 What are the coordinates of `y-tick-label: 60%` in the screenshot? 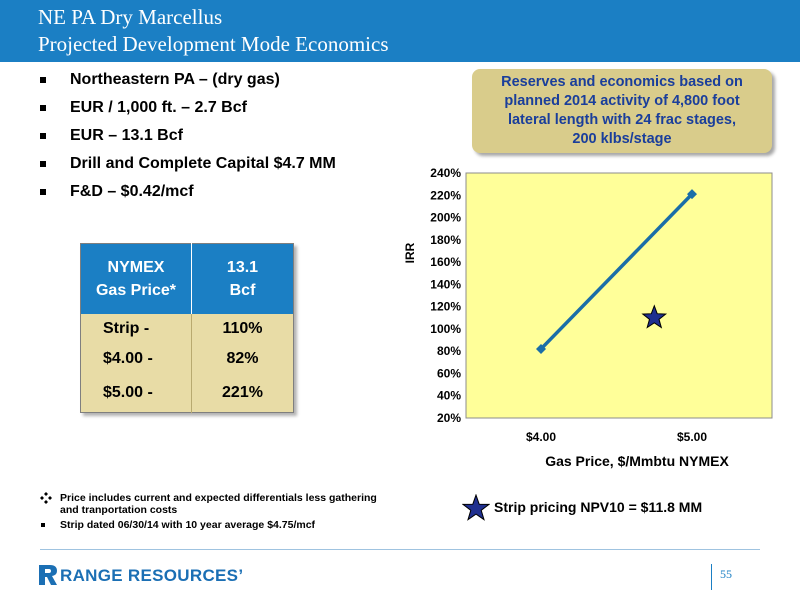 It's located at (449, 373).